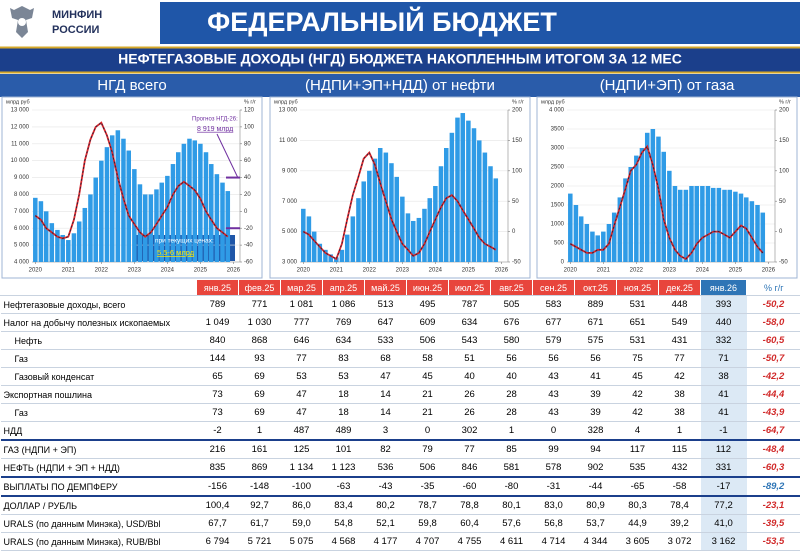 The height and width of the screenshot is (552, 800). I want to click on cell: -23,1, so click(773, 505).